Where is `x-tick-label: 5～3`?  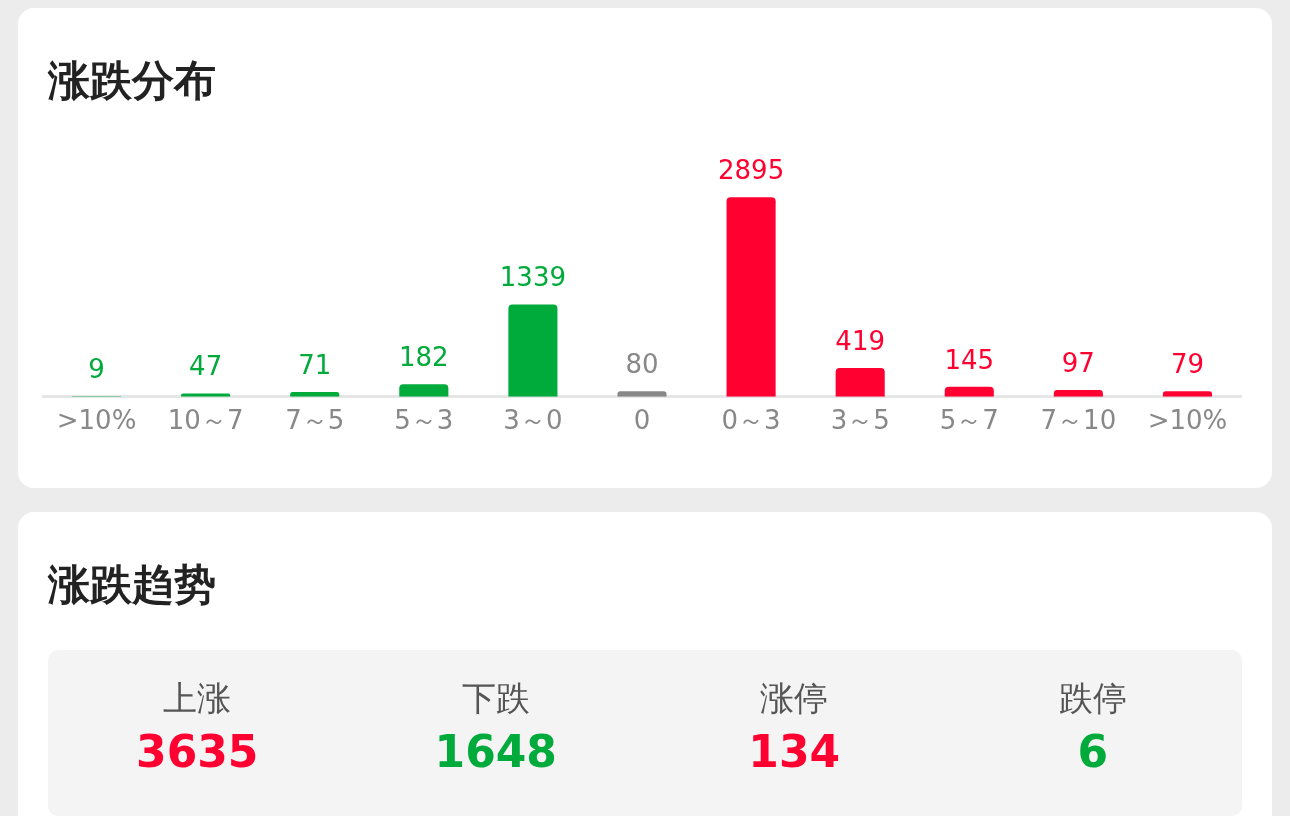 x-tick-label: 5～3 is located at coordinates (424, 420).